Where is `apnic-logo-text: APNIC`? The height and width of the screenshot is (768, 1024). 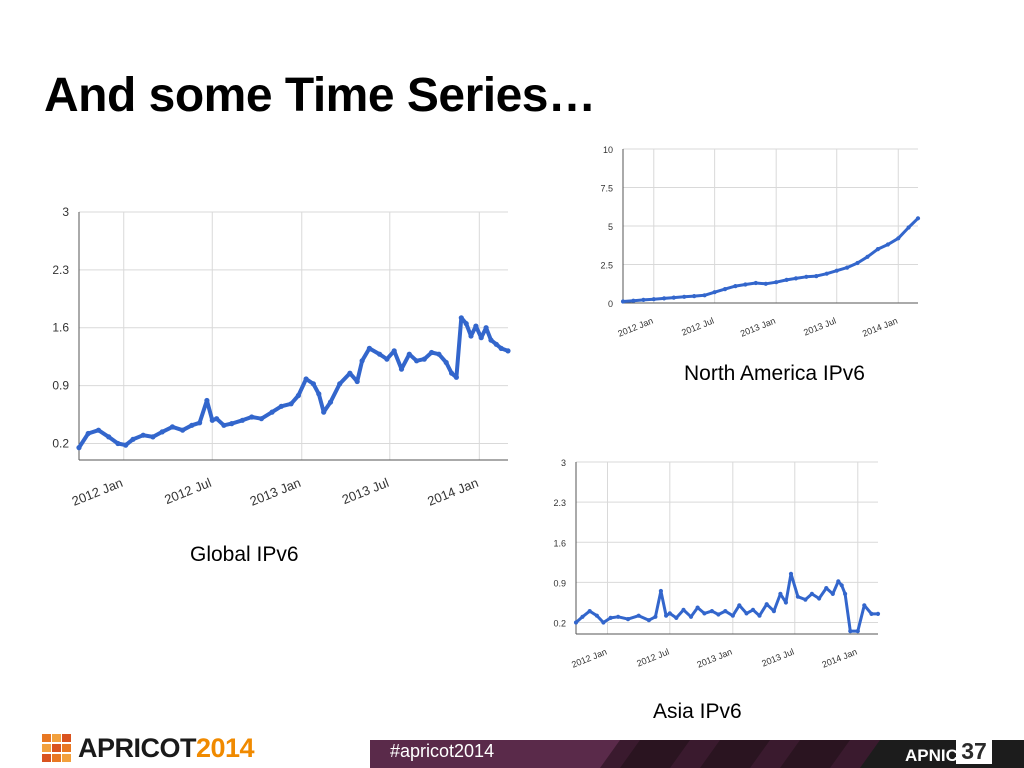 apnic-logo-text: APNIC is located at coordinates (931, 755).